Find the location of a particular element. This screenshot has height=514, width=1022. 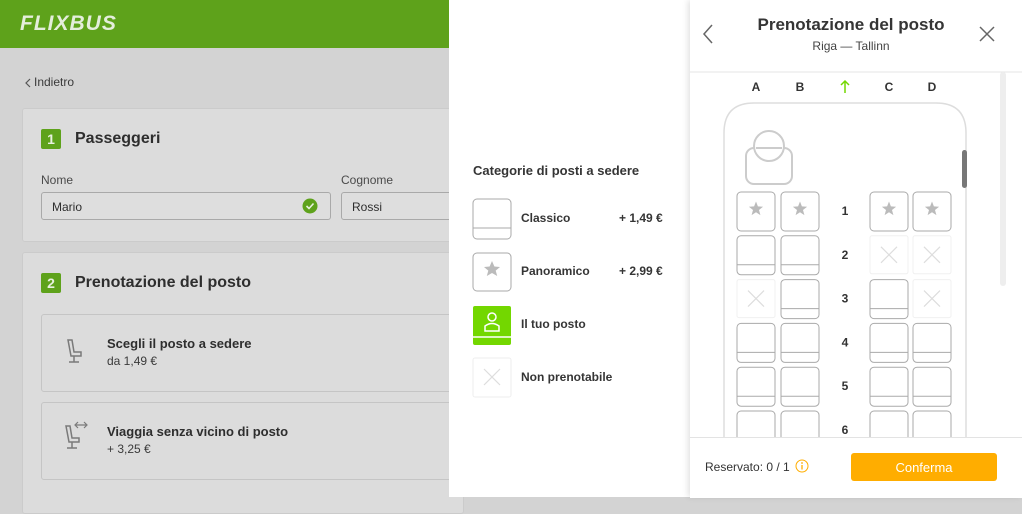

logo: FLIXBUS is located at coordinates (68, 23).